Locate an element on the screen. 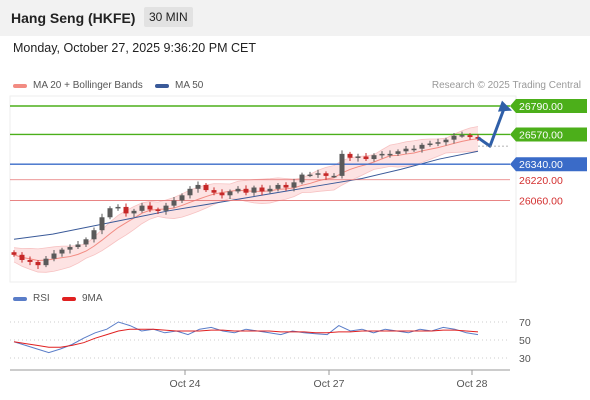 This screenshot has width=590, height=400. ma50-legend-label: MA 50 is located at coordinates (189, 85).